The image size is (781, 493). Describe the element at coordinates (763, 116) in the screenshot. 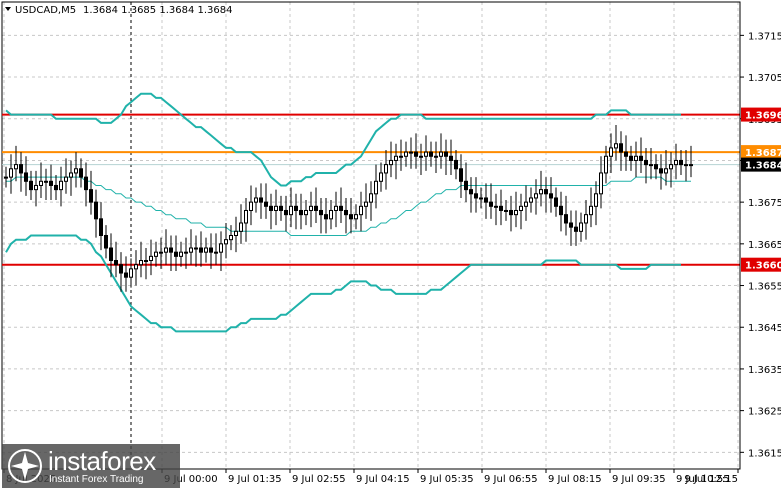

I see `level-label-resistance: 1.3696` at that location.